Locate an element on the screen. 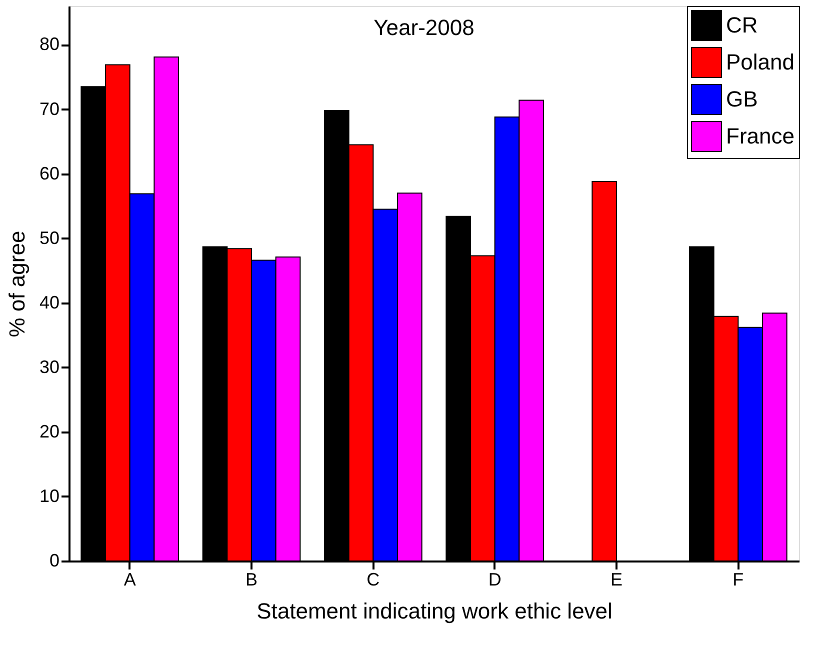 This screenshot has width=836, height=651. x-tick-label: E is located at coordinates (616, 580).